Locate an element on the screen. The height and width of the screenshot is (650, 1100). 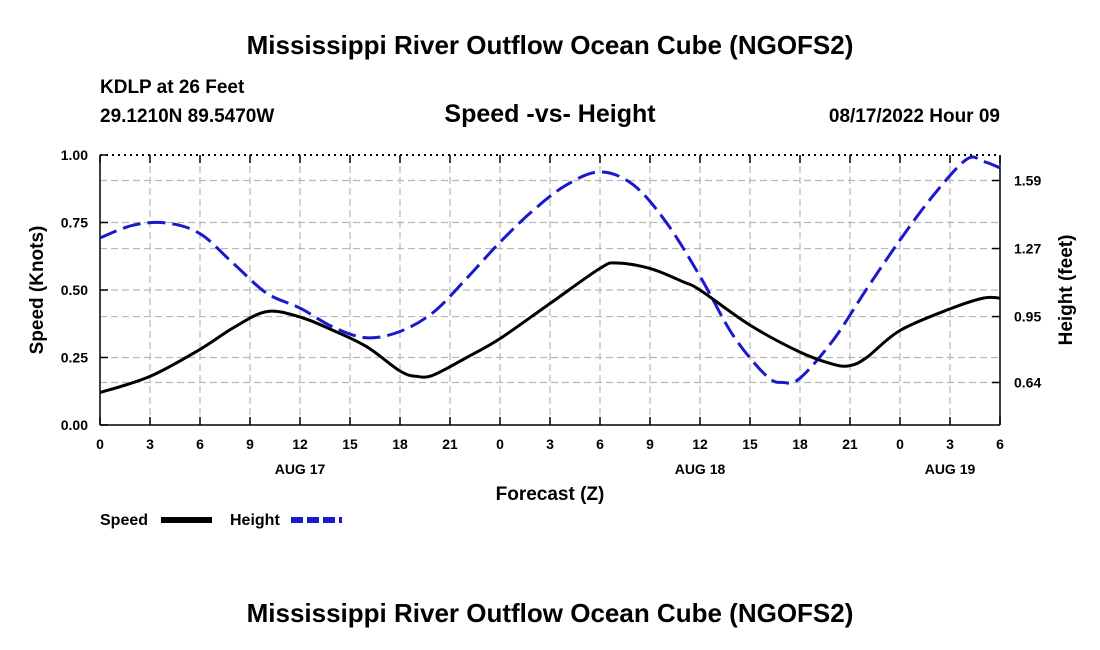
y2-tick-label: 0.64 is located at coordinates (1027, 382).